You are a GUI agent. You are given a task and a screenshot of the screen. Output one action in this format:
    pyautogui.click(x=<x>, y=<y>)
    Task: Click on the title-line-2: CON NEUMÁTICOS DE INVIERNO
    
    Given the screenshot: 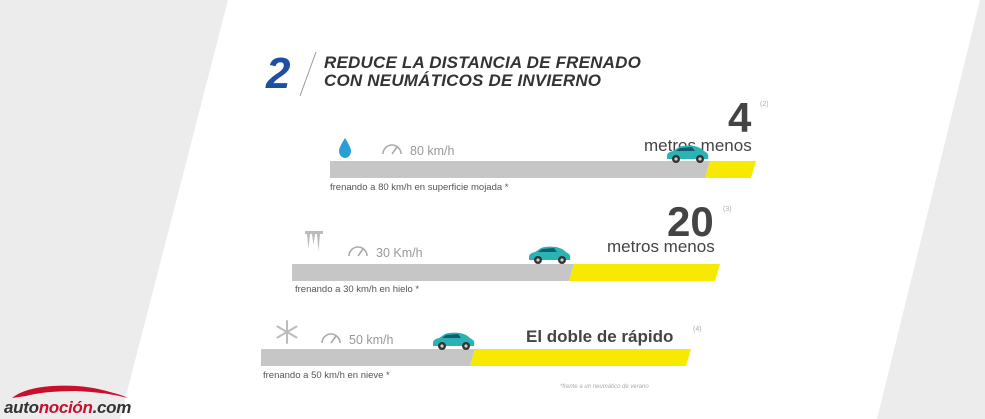 What is the action you would take?
    pyautogui.click(x=463, y=80)
    